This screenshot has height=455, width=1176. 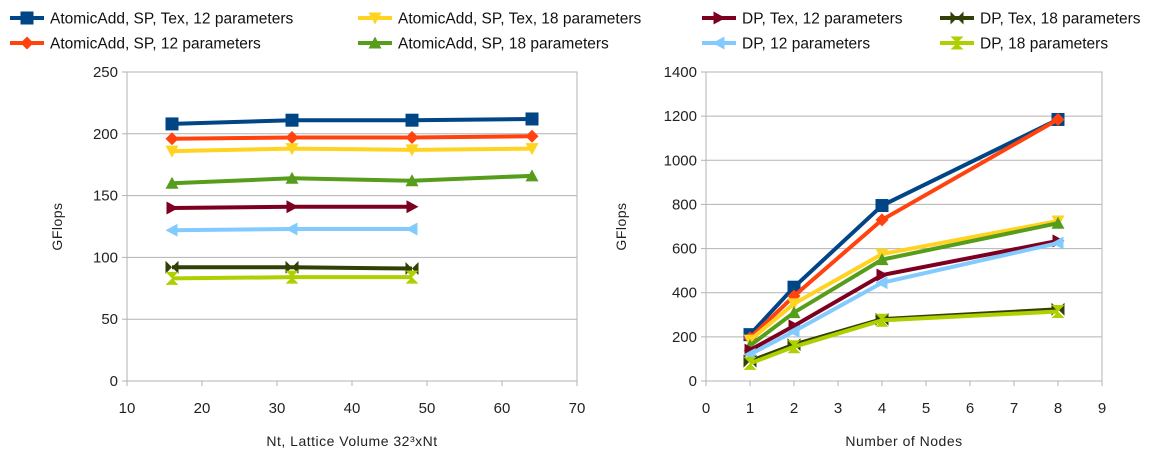 I want to click on x-tick-label: 6, so click(x=970, y=408).